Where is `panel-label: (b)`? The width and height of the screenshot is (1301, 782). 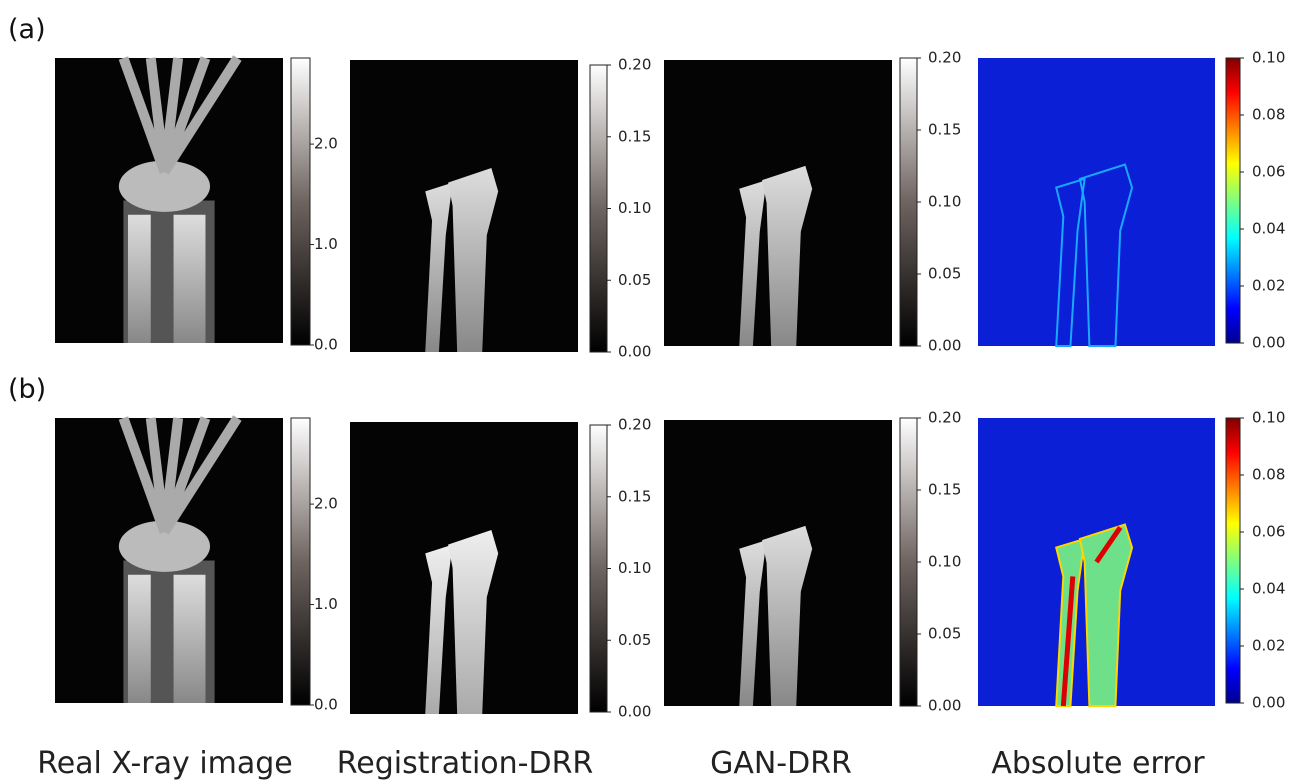
panel-label: (b) is located at coordinates (27, 389).